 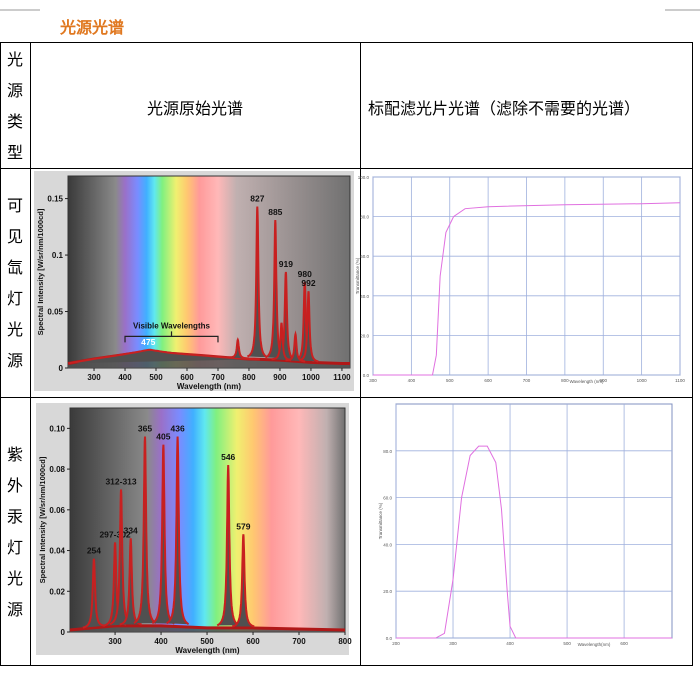 I want to click on header-cell: 光源原始光谱, so click(x=194, y=108).